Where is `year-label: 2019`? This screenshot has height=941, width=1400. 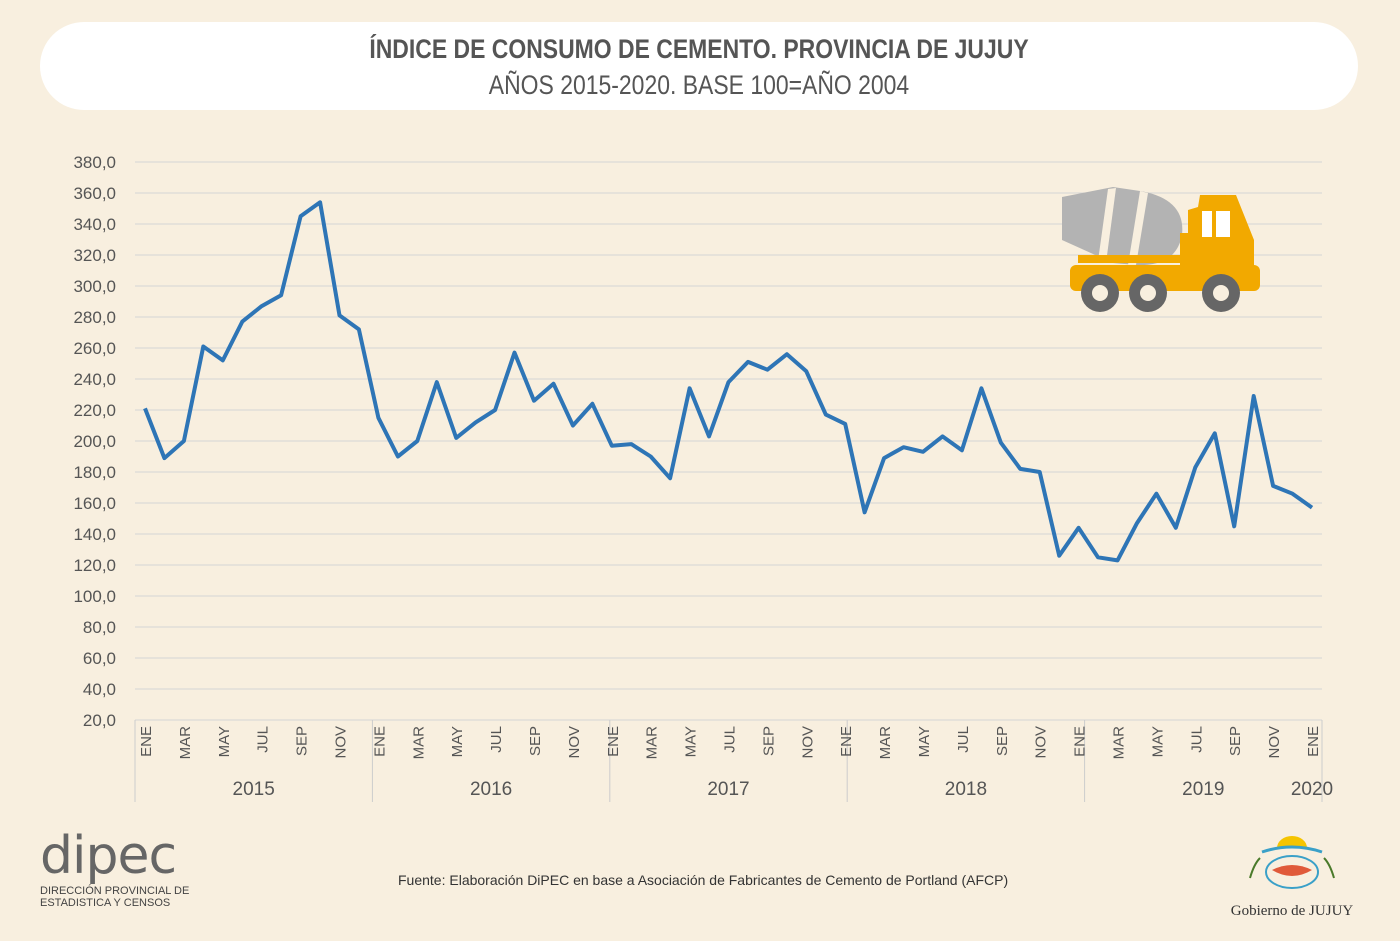
year-label: 2019 is located at coordinates (1203, 789).